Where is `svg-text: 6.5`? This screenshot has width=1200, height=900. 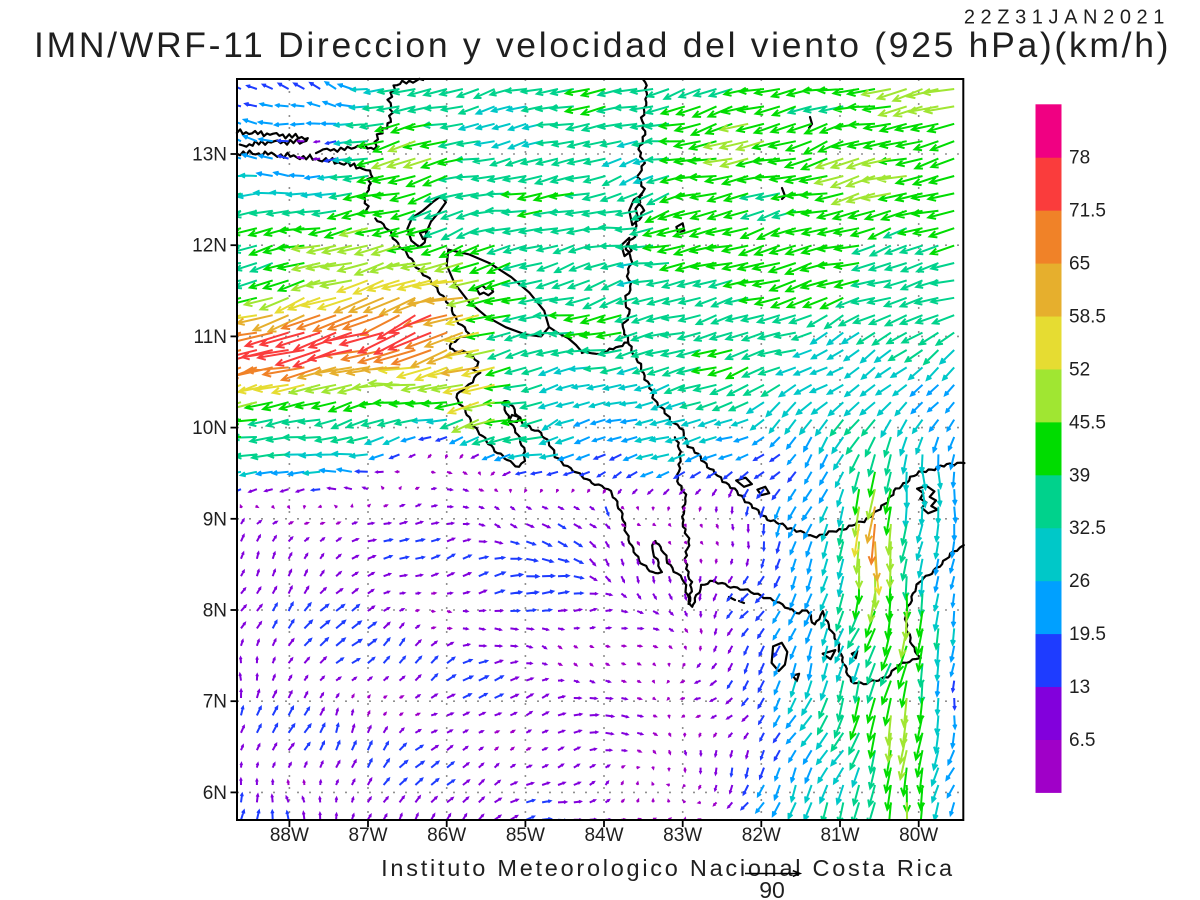 svg-text: 6.5 is located at coordinates (1082, 740).